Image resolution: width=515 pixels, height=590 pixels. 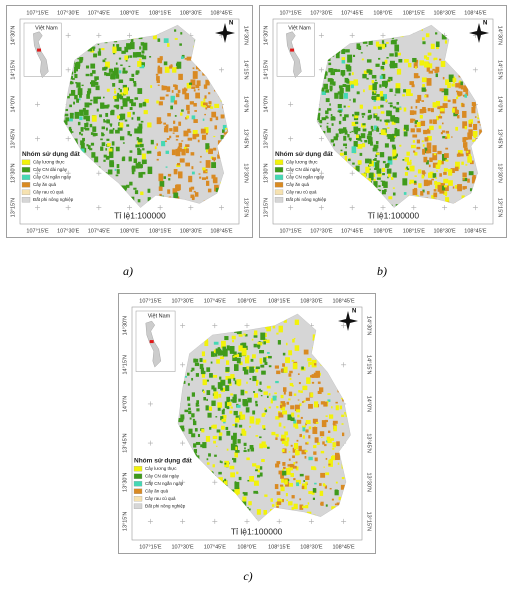 I want to click on north-label: N, so click(x=231, y=24).